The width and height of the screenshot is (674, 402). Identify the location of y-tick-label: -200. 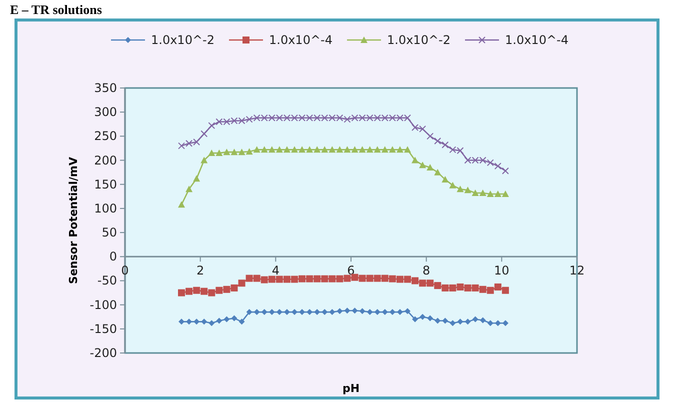
(103, 353).